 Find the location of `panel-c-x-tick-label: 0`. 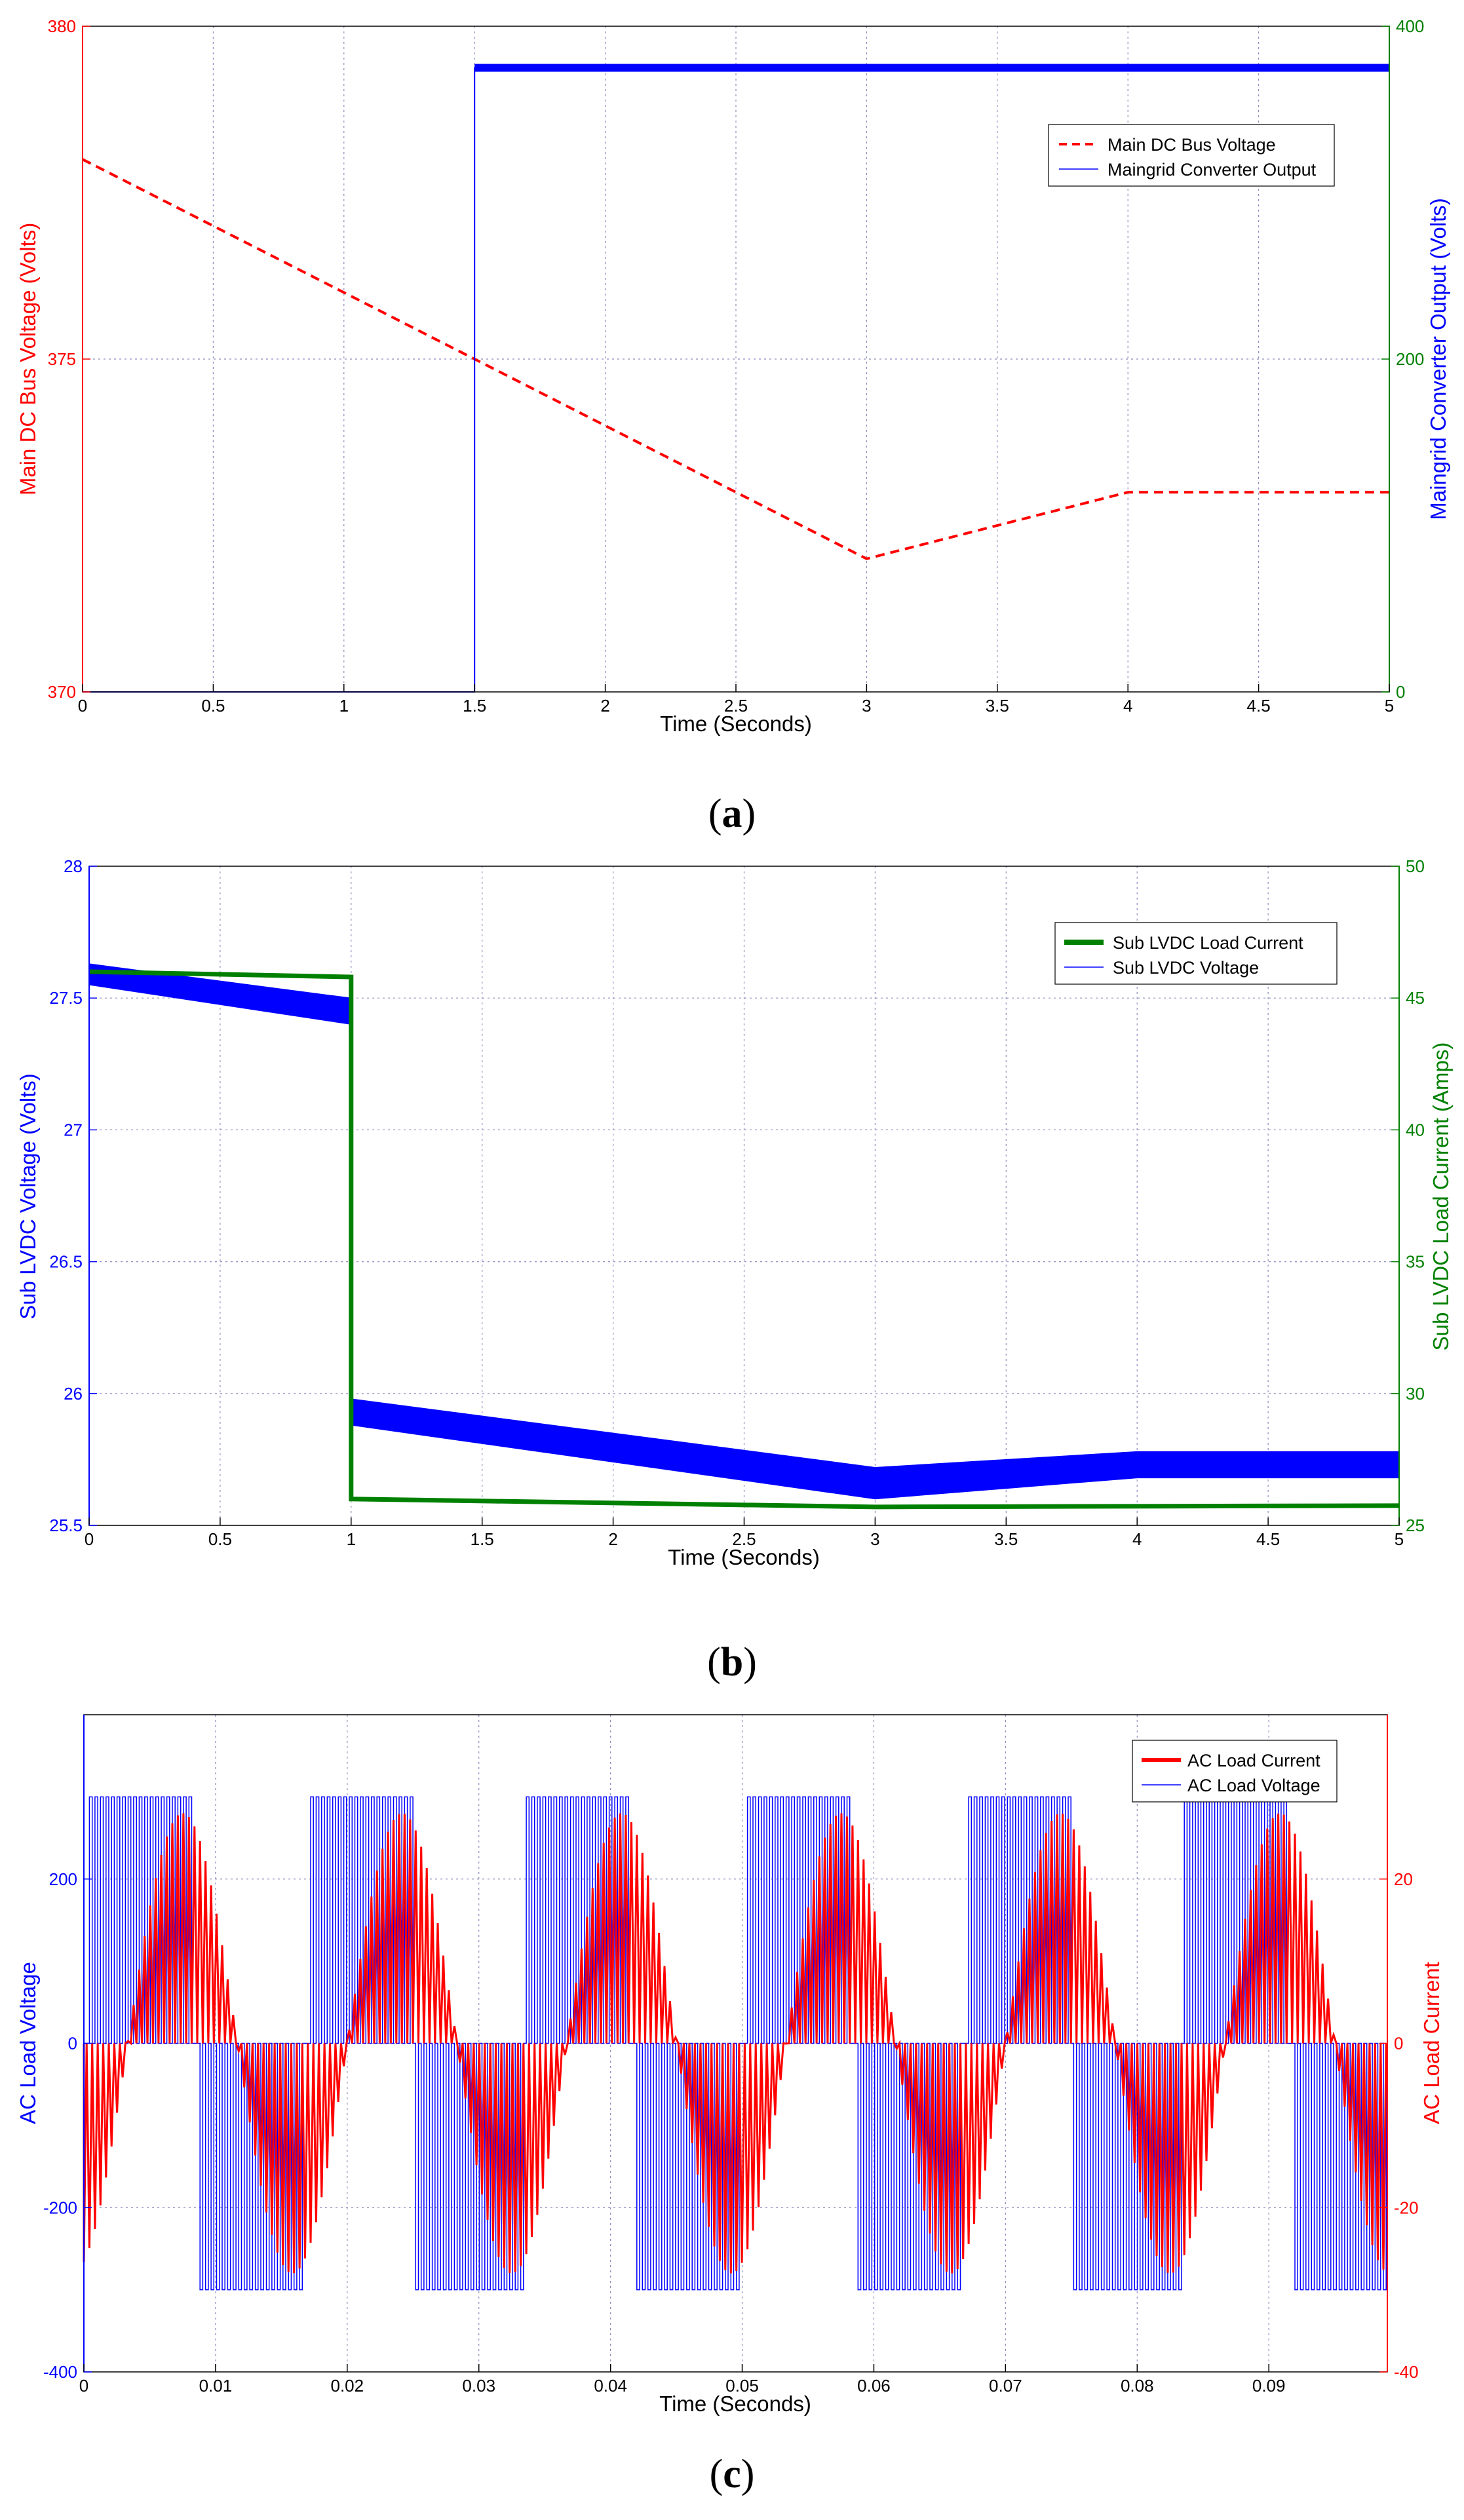

panel-c-x-tick-label: 0 is located at coordinates (83, 2386).